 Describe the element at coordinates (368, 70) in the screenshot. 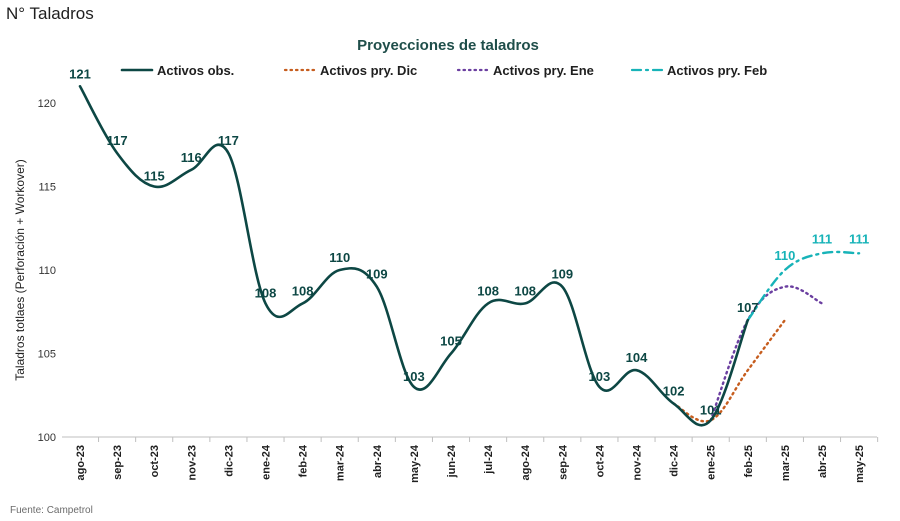

I see `legend-label: Activos pry. Dic` at that location.